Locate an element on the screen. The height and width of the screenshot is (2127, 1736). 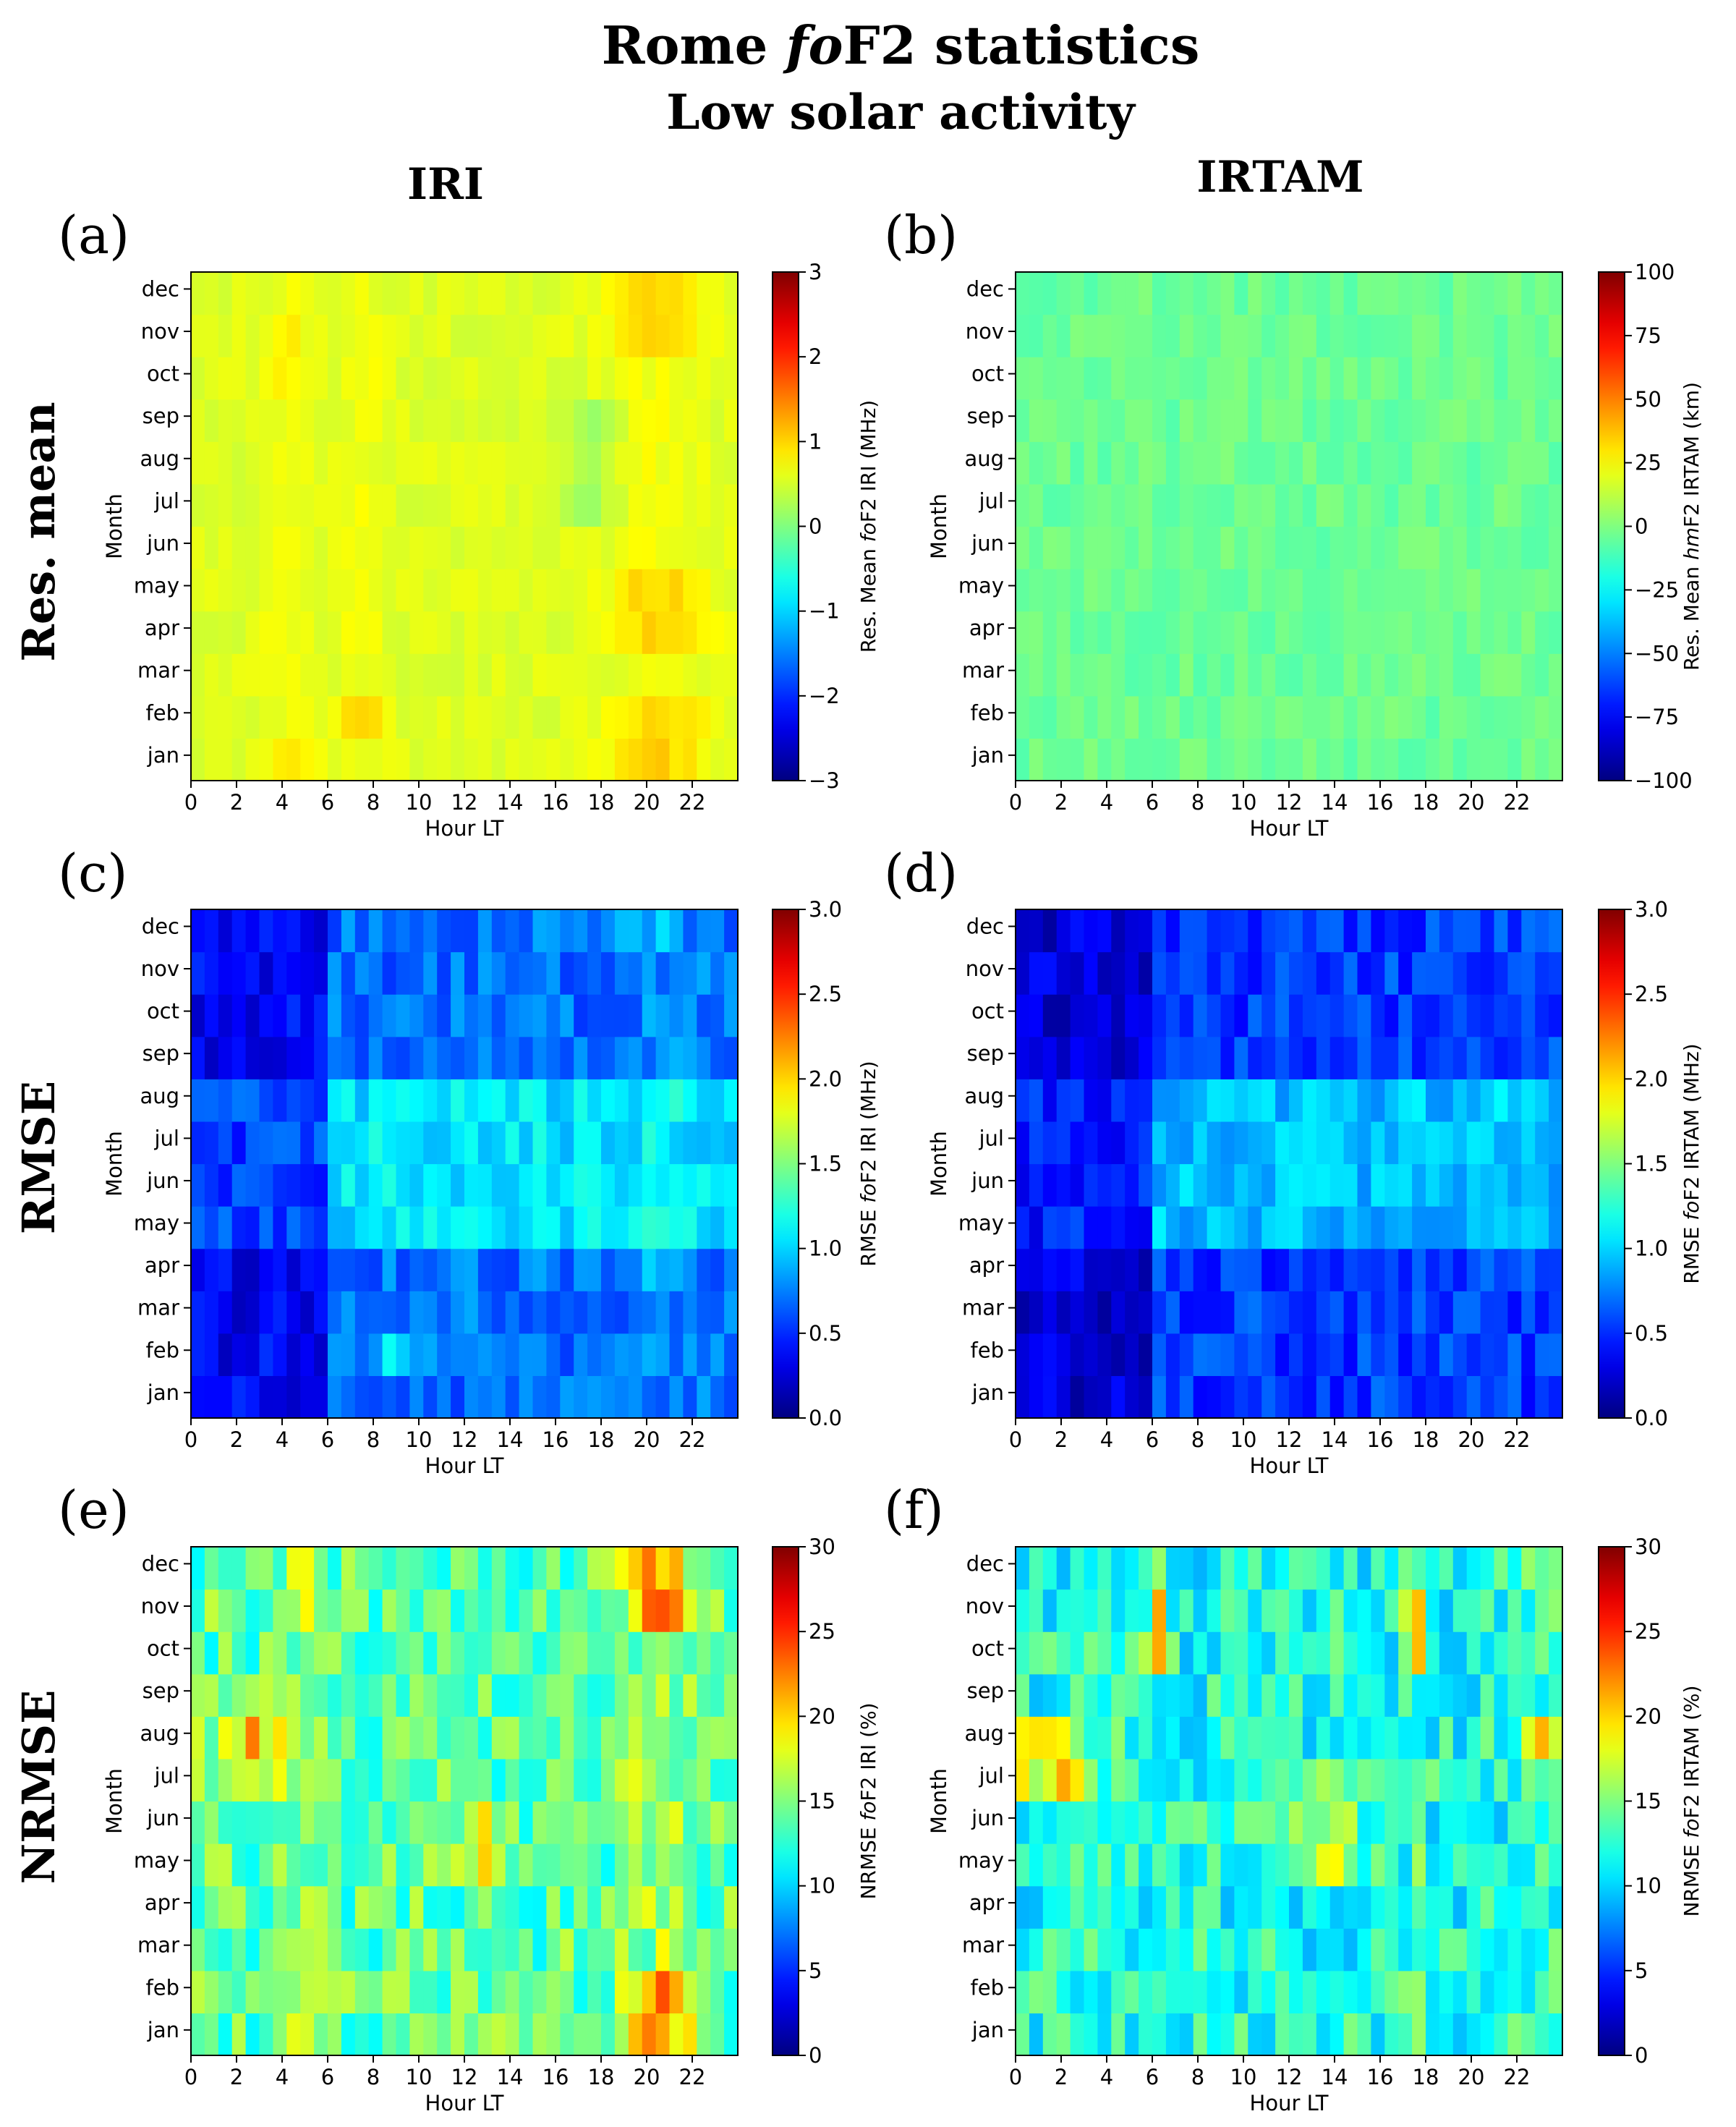
colorbar-tick-label: −75 is located at coordinates (1657, 717).